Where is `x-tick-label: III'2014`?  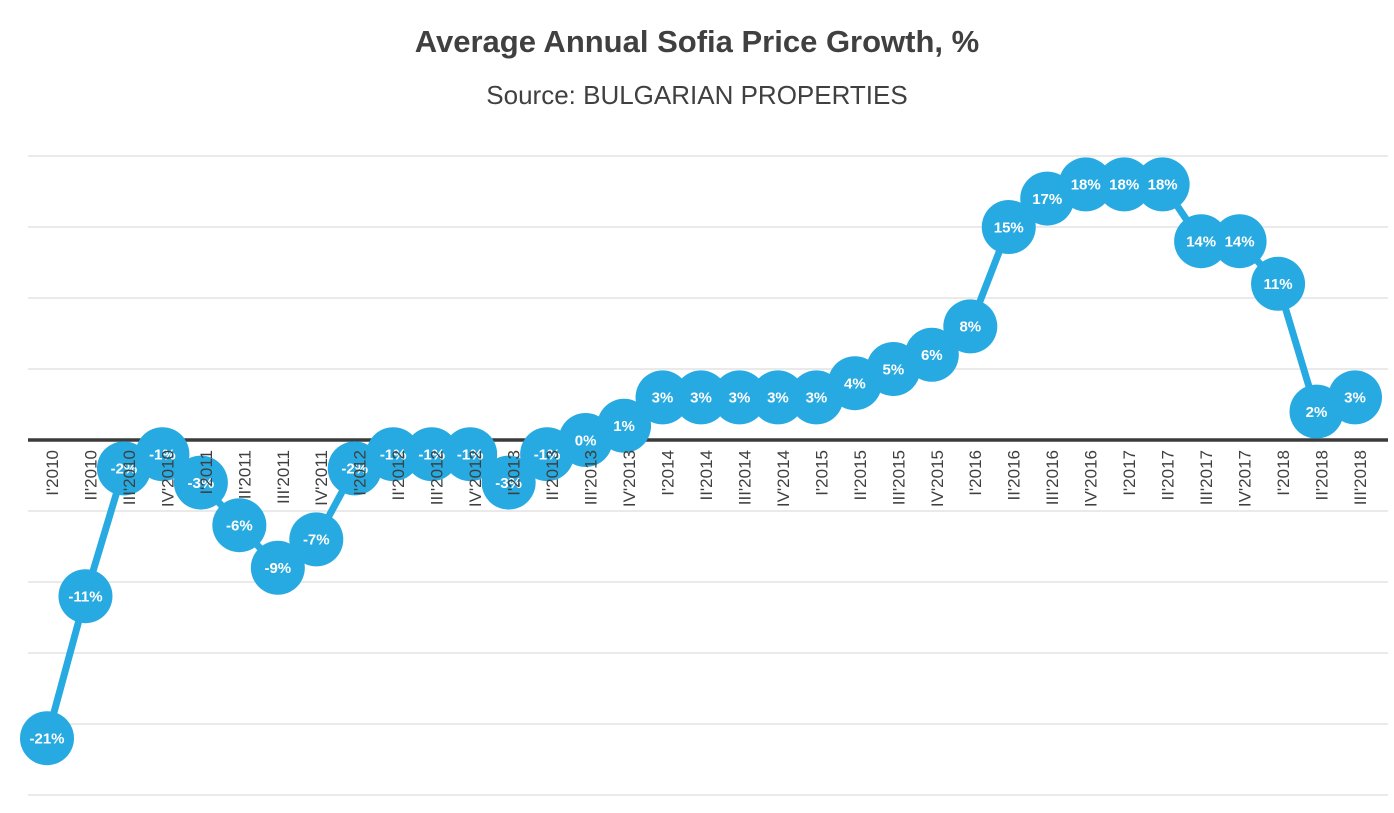
x-tick-label: III'2014 is located at coordinates (744, 477).